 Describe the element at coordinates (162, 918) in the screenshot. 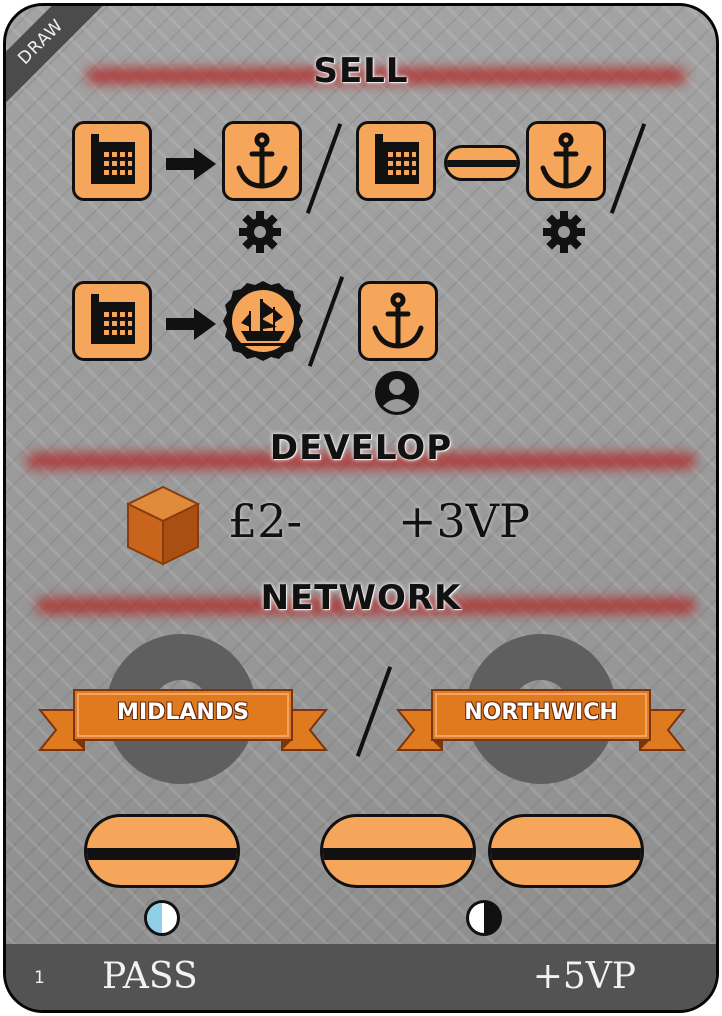

I see `canal-era-icon` at that location.